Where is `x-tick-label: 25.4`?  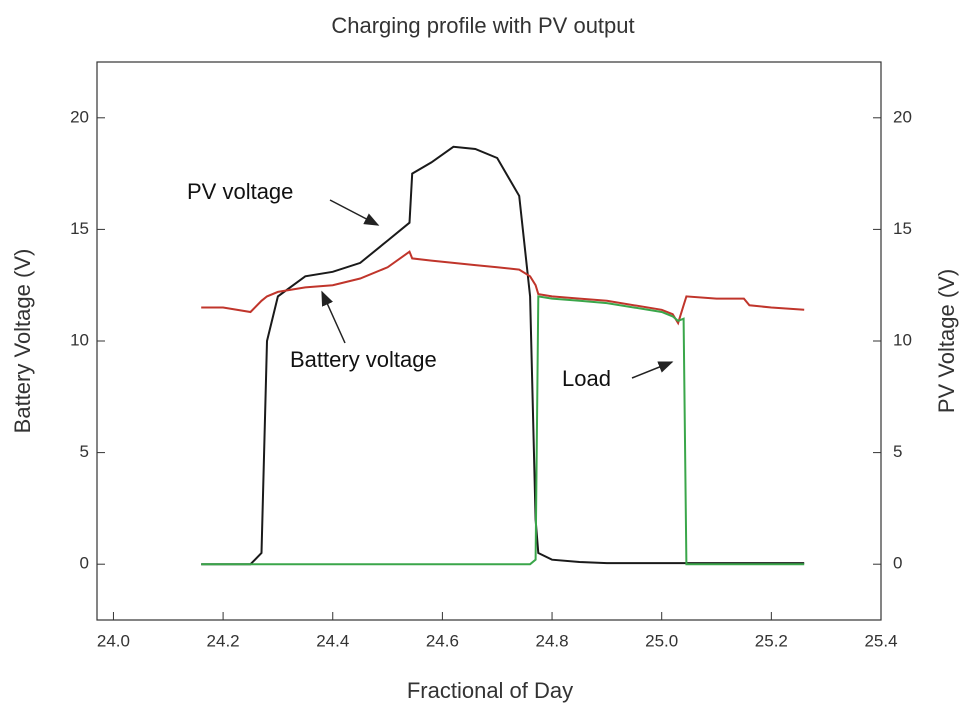
x-tick-label: 25.4 is located at coordinates (880, 640).